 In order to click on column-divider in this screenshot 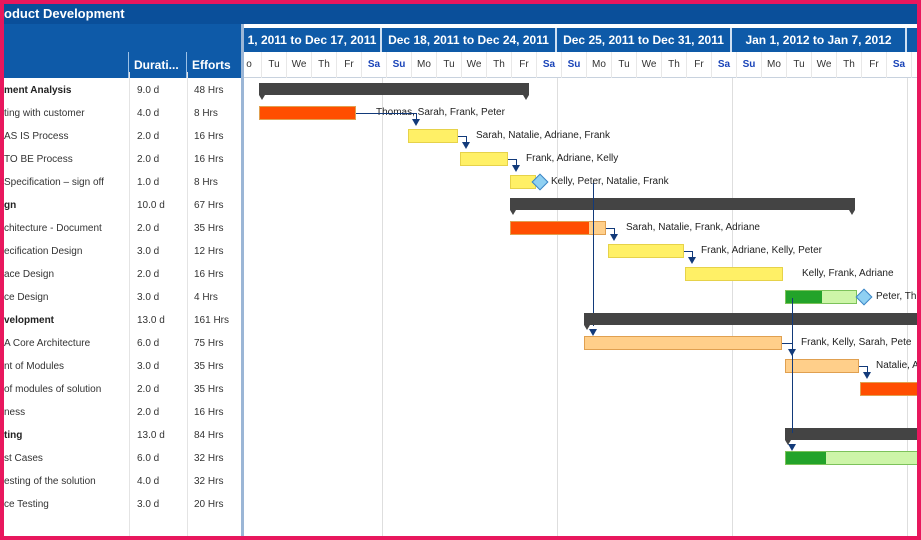, I will do `click(129, 304)`.